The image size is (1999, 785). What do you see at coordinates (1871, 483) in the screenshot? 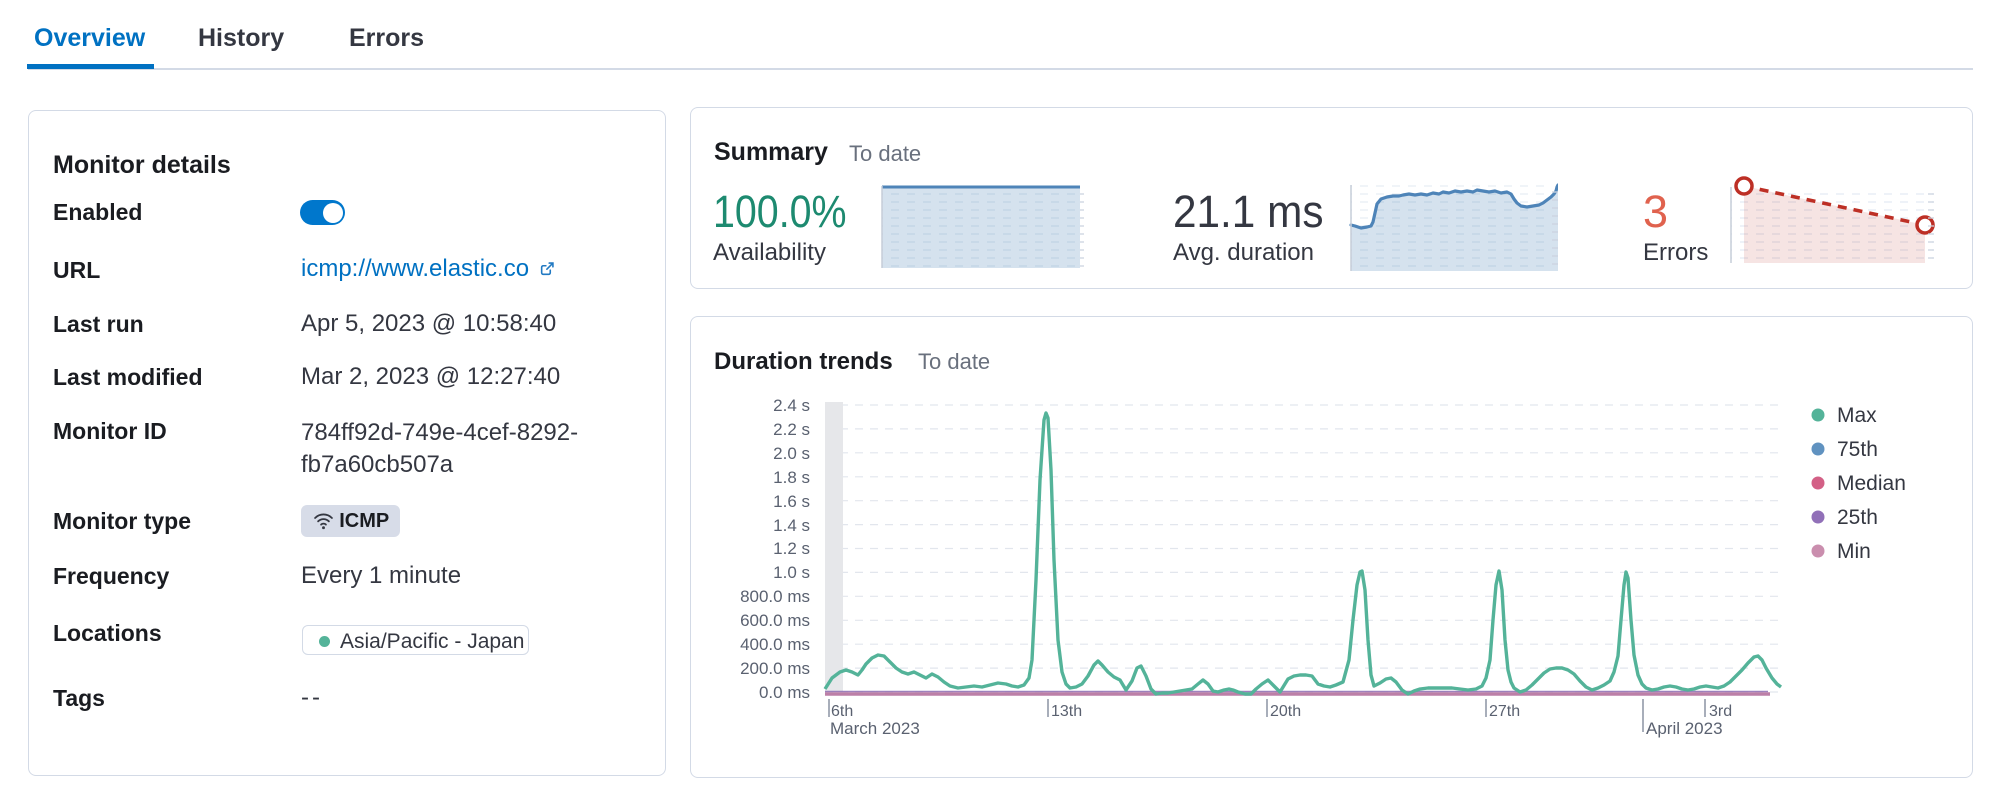
I see `svg-text: Median` at bounding box center [1871, 483].